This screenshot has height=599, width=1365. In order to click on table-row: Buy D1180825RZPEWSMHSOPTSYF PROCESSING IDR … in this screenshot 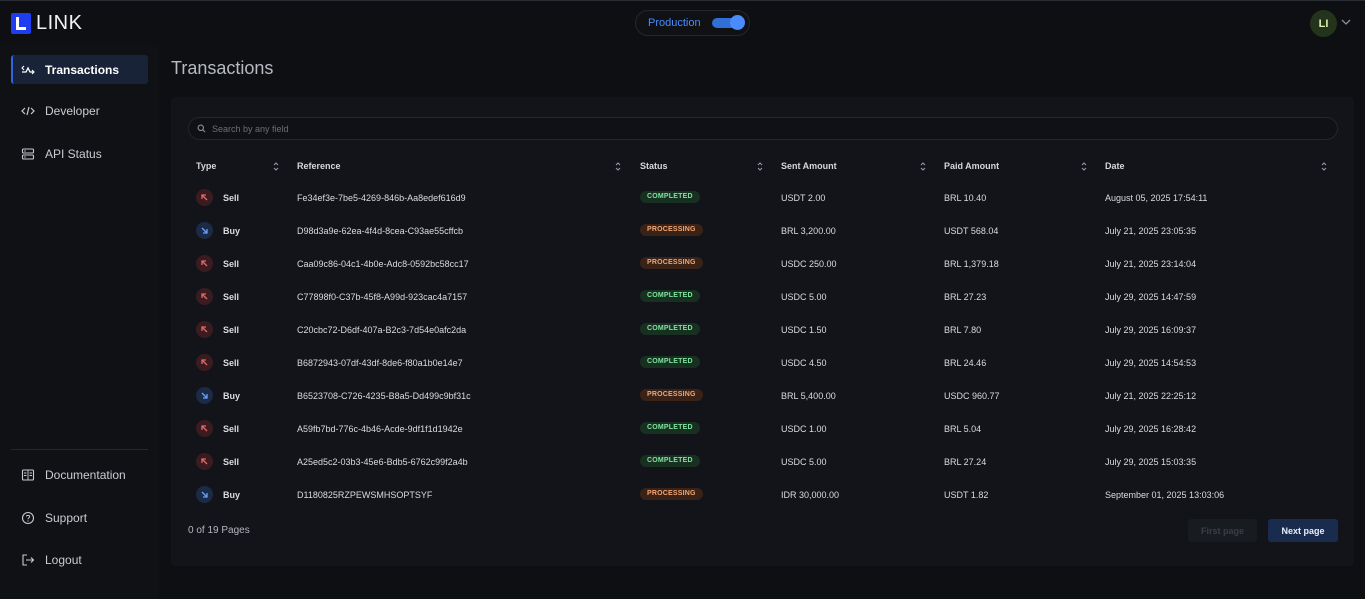, I will do `click(762, 495)`.